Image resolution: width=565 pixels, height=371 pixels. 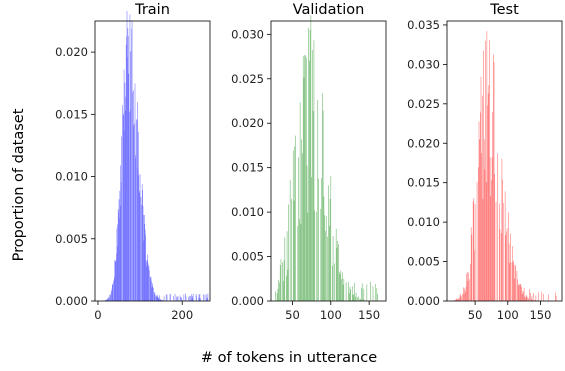 What do you see at coordinates (540, 315) in the screenshot?
I see `x-tick-label: 150` at bounding box center [540, 315].